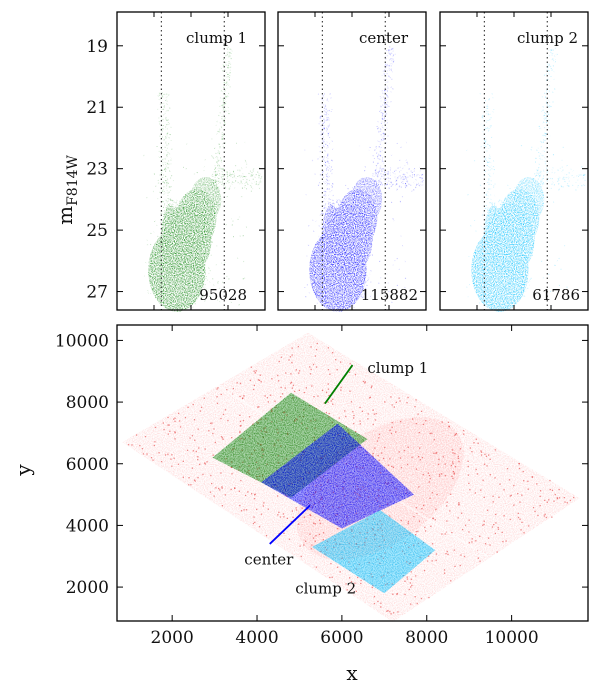 The image size is (598, 695). What do you see at coordinates (384, 38) in the screenshot?
I see `cmd-label-center: center` at bounding box center [384, 38].